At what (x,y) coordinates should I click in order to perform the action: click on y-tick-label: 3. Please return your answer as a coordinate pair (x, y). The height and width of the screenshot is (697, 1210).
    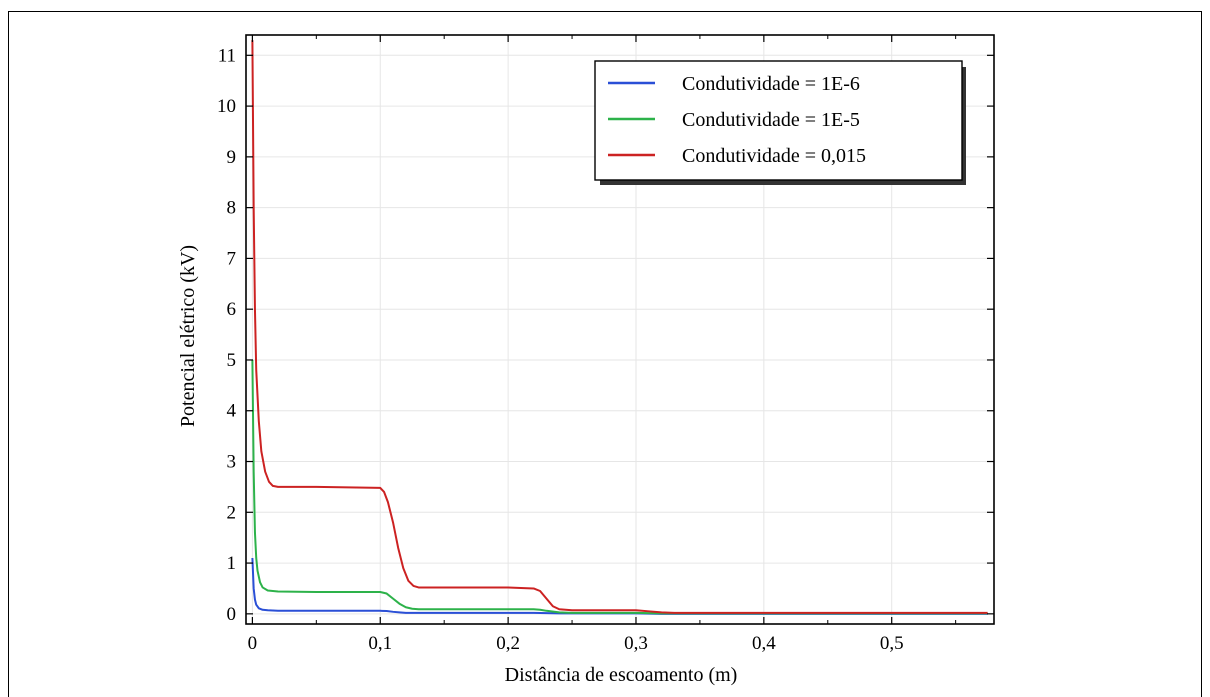
    Looking at the image, I should click on (232, 462).